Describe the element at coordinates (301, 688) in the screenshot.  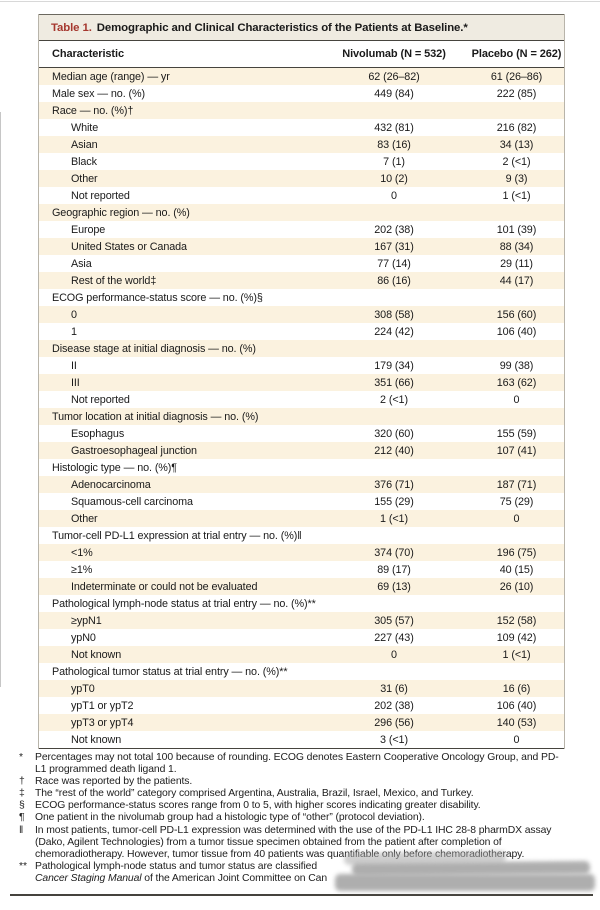
I see `table-row: ypT0 31 (6) 16 (6)` at that location.